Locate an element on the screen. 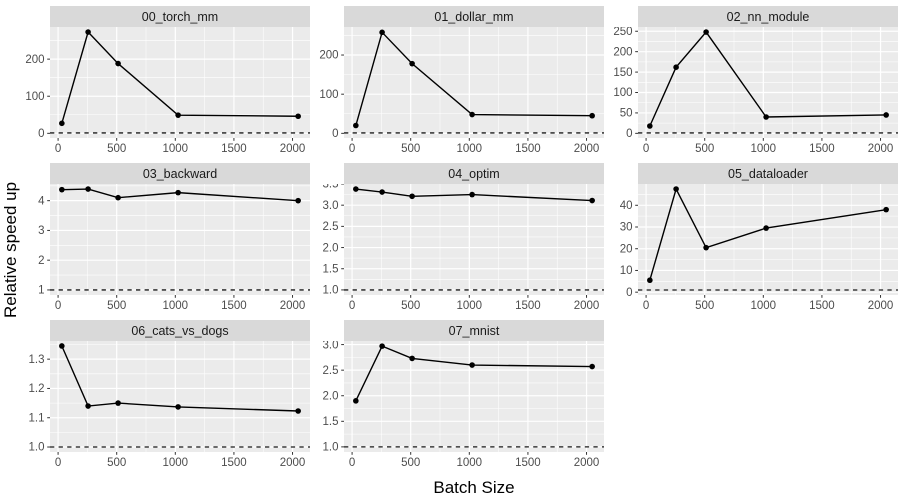 The width and height of the screenshot is (900, 500). facet-panel: 01_dollar_mm 0 500 1000 1500 2000 0 100 200 is located at coordinates (457, 84).